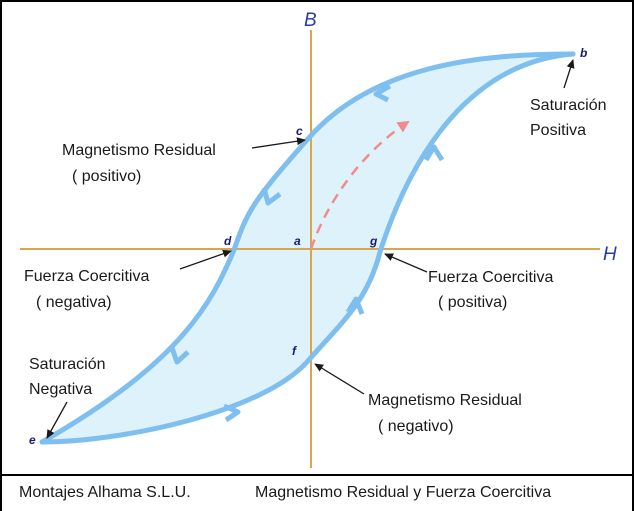 The width and height of the screenshot is (634, 511). What do you see at coordinates (57, 420) in the screenshot?
I see `pointer-saturation-negative` at bounding box center [57, 420].